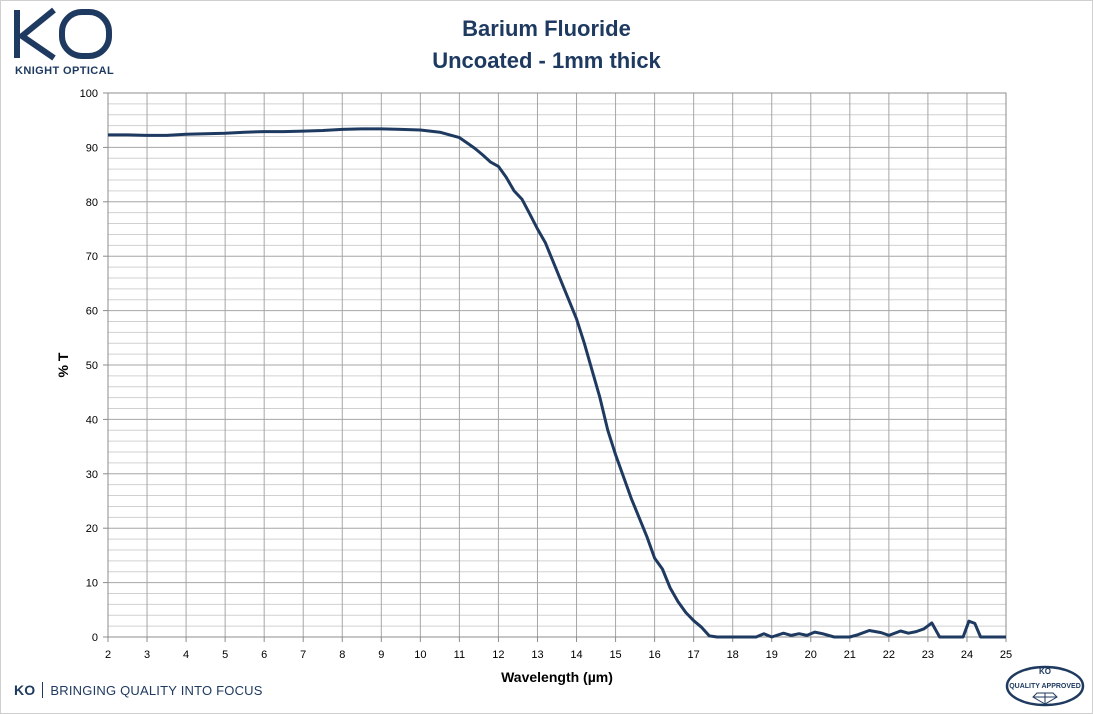  I want to click on chart-title: Barium Fluoride, so click(546, 28).